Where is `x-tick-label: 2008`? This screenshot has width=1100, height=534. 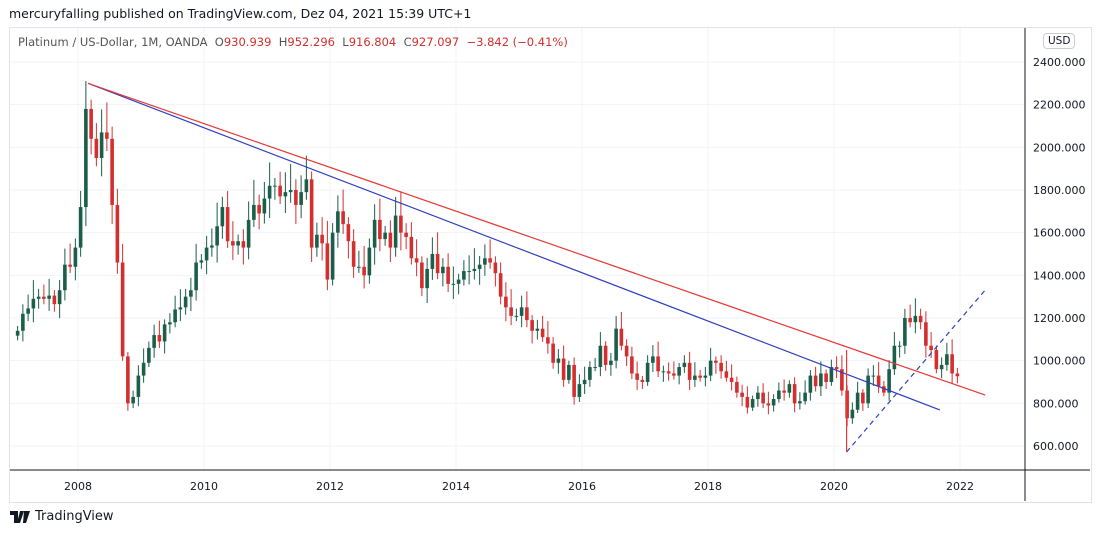 x-tick-label: 2008 is located at coordinates (78, 486).